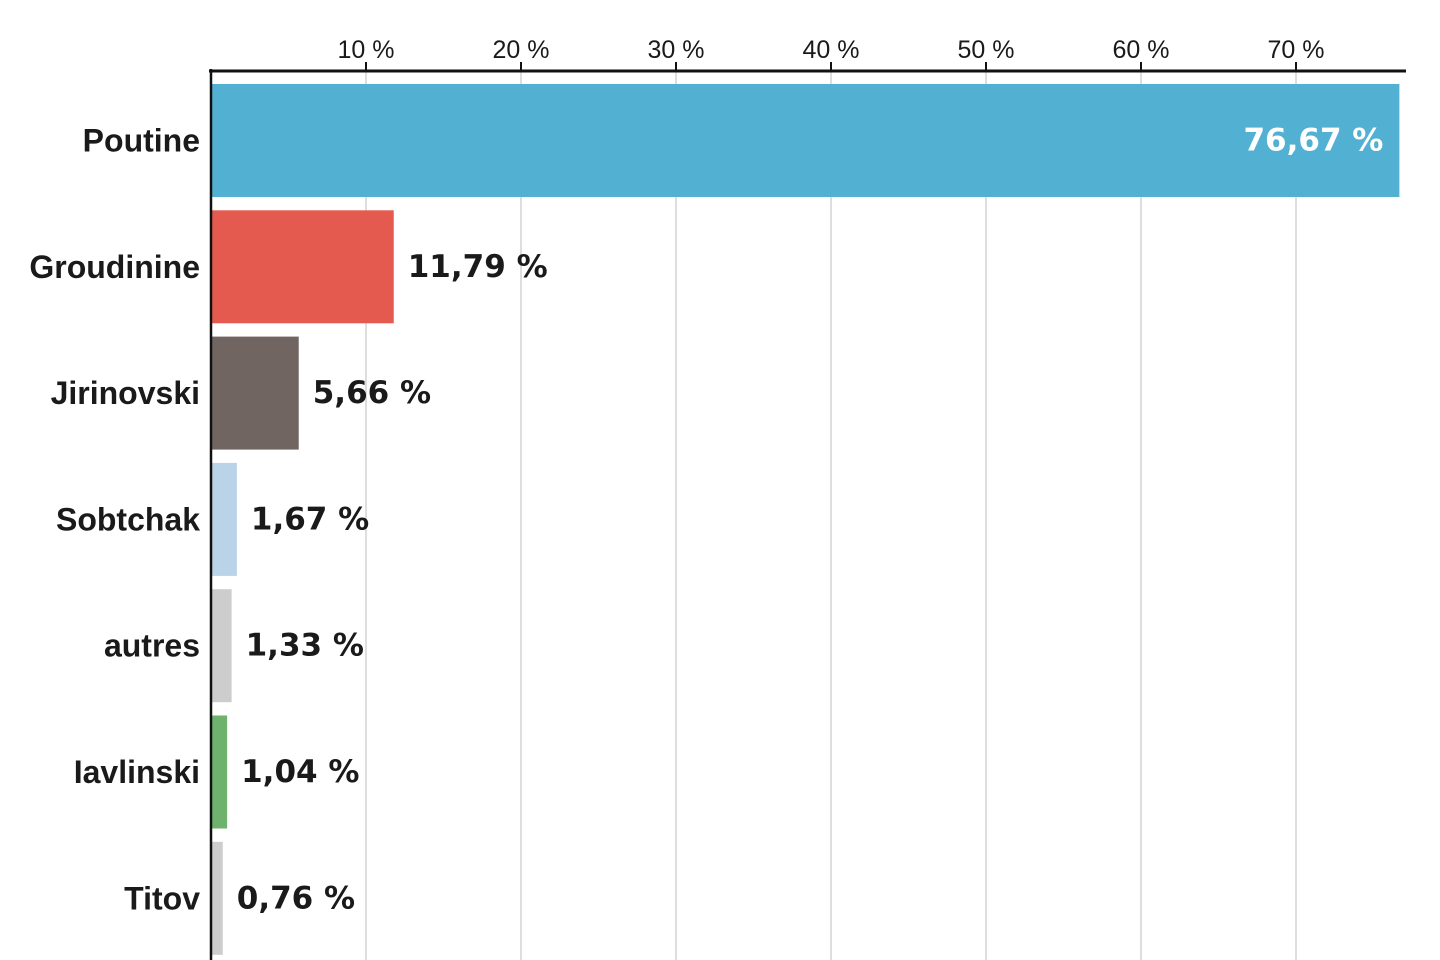 The height and width of the screenshot is (960, 1440). Describe the element at coordinates (137, 772) in the screenshot. I see `category-label: Iavlinski` at that location.